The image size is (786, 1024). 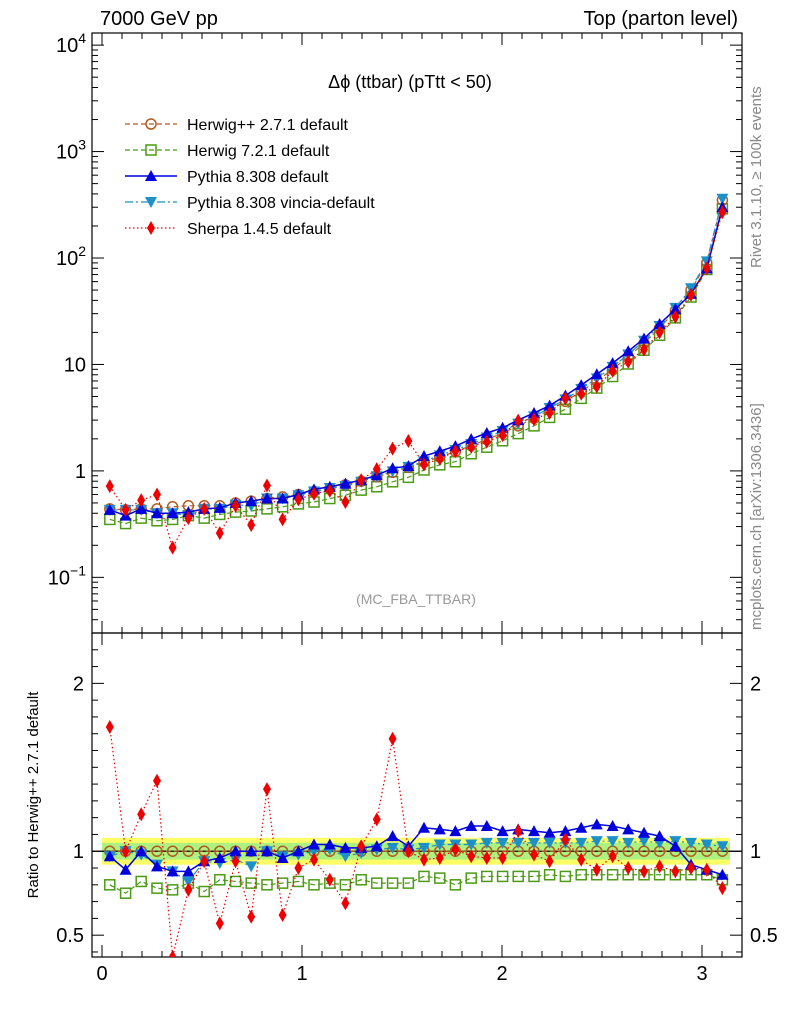 I want to click on ratio-y-tick-label-right: 2, so click(x=755, y=684).